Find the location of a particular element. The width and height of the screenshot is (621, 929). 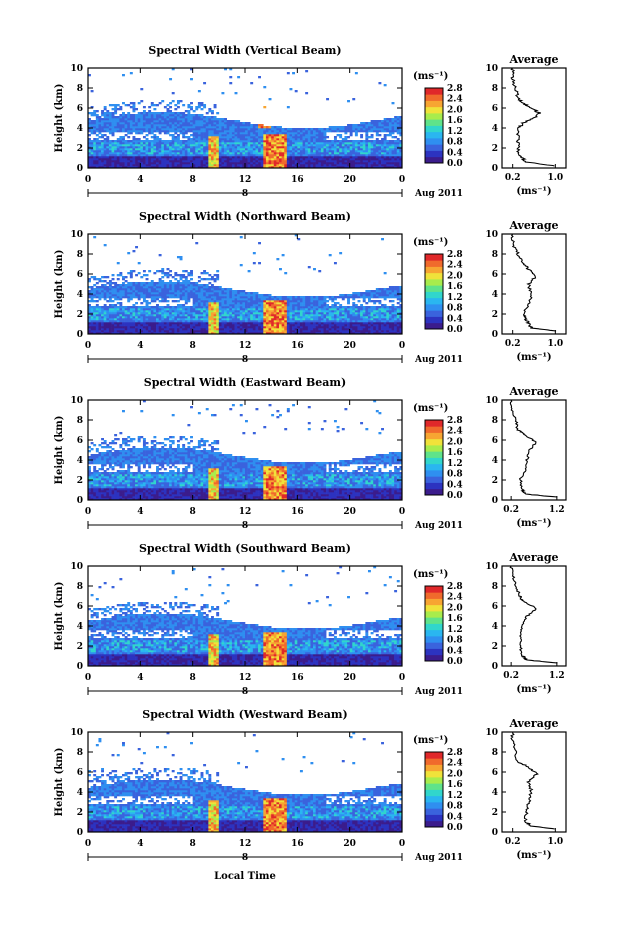

colorbar-tick-label: 0.4 is located at coordinates (455, 153).